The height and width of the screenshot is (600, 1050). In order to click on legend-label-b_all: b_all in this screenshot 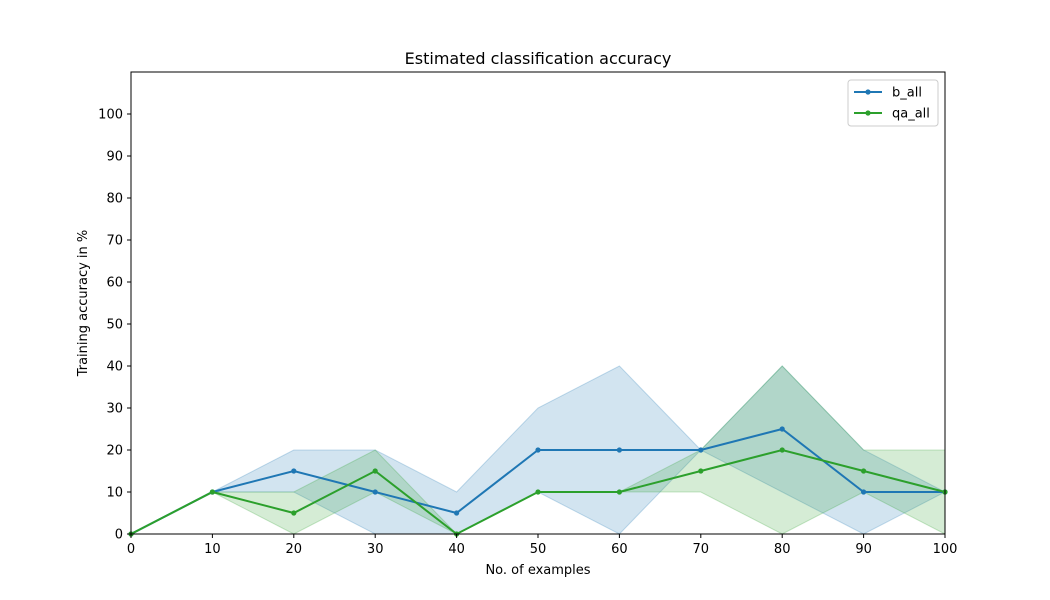, I will do `click(907, 93)`.